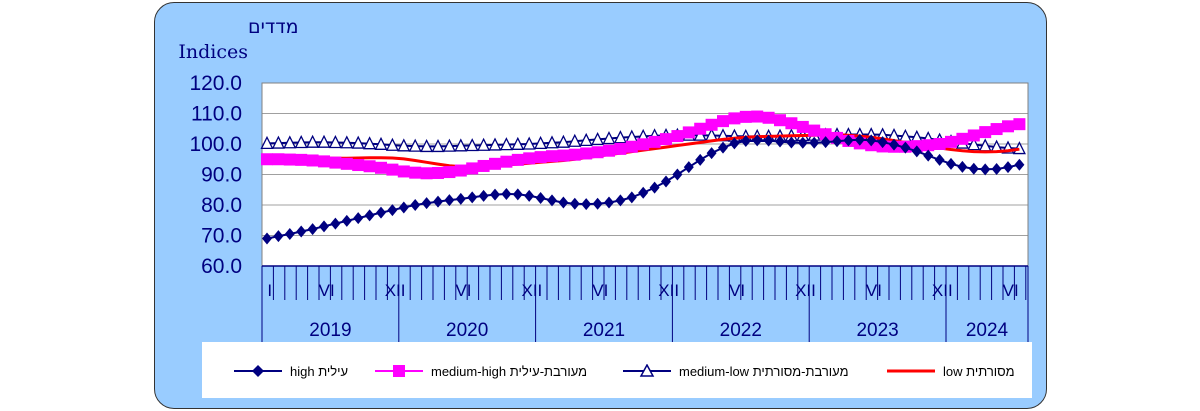  Describe the element at coordinates (273, 27) in the screenshot. I see `y-axis-label-hebrew: מדדים` at that location.